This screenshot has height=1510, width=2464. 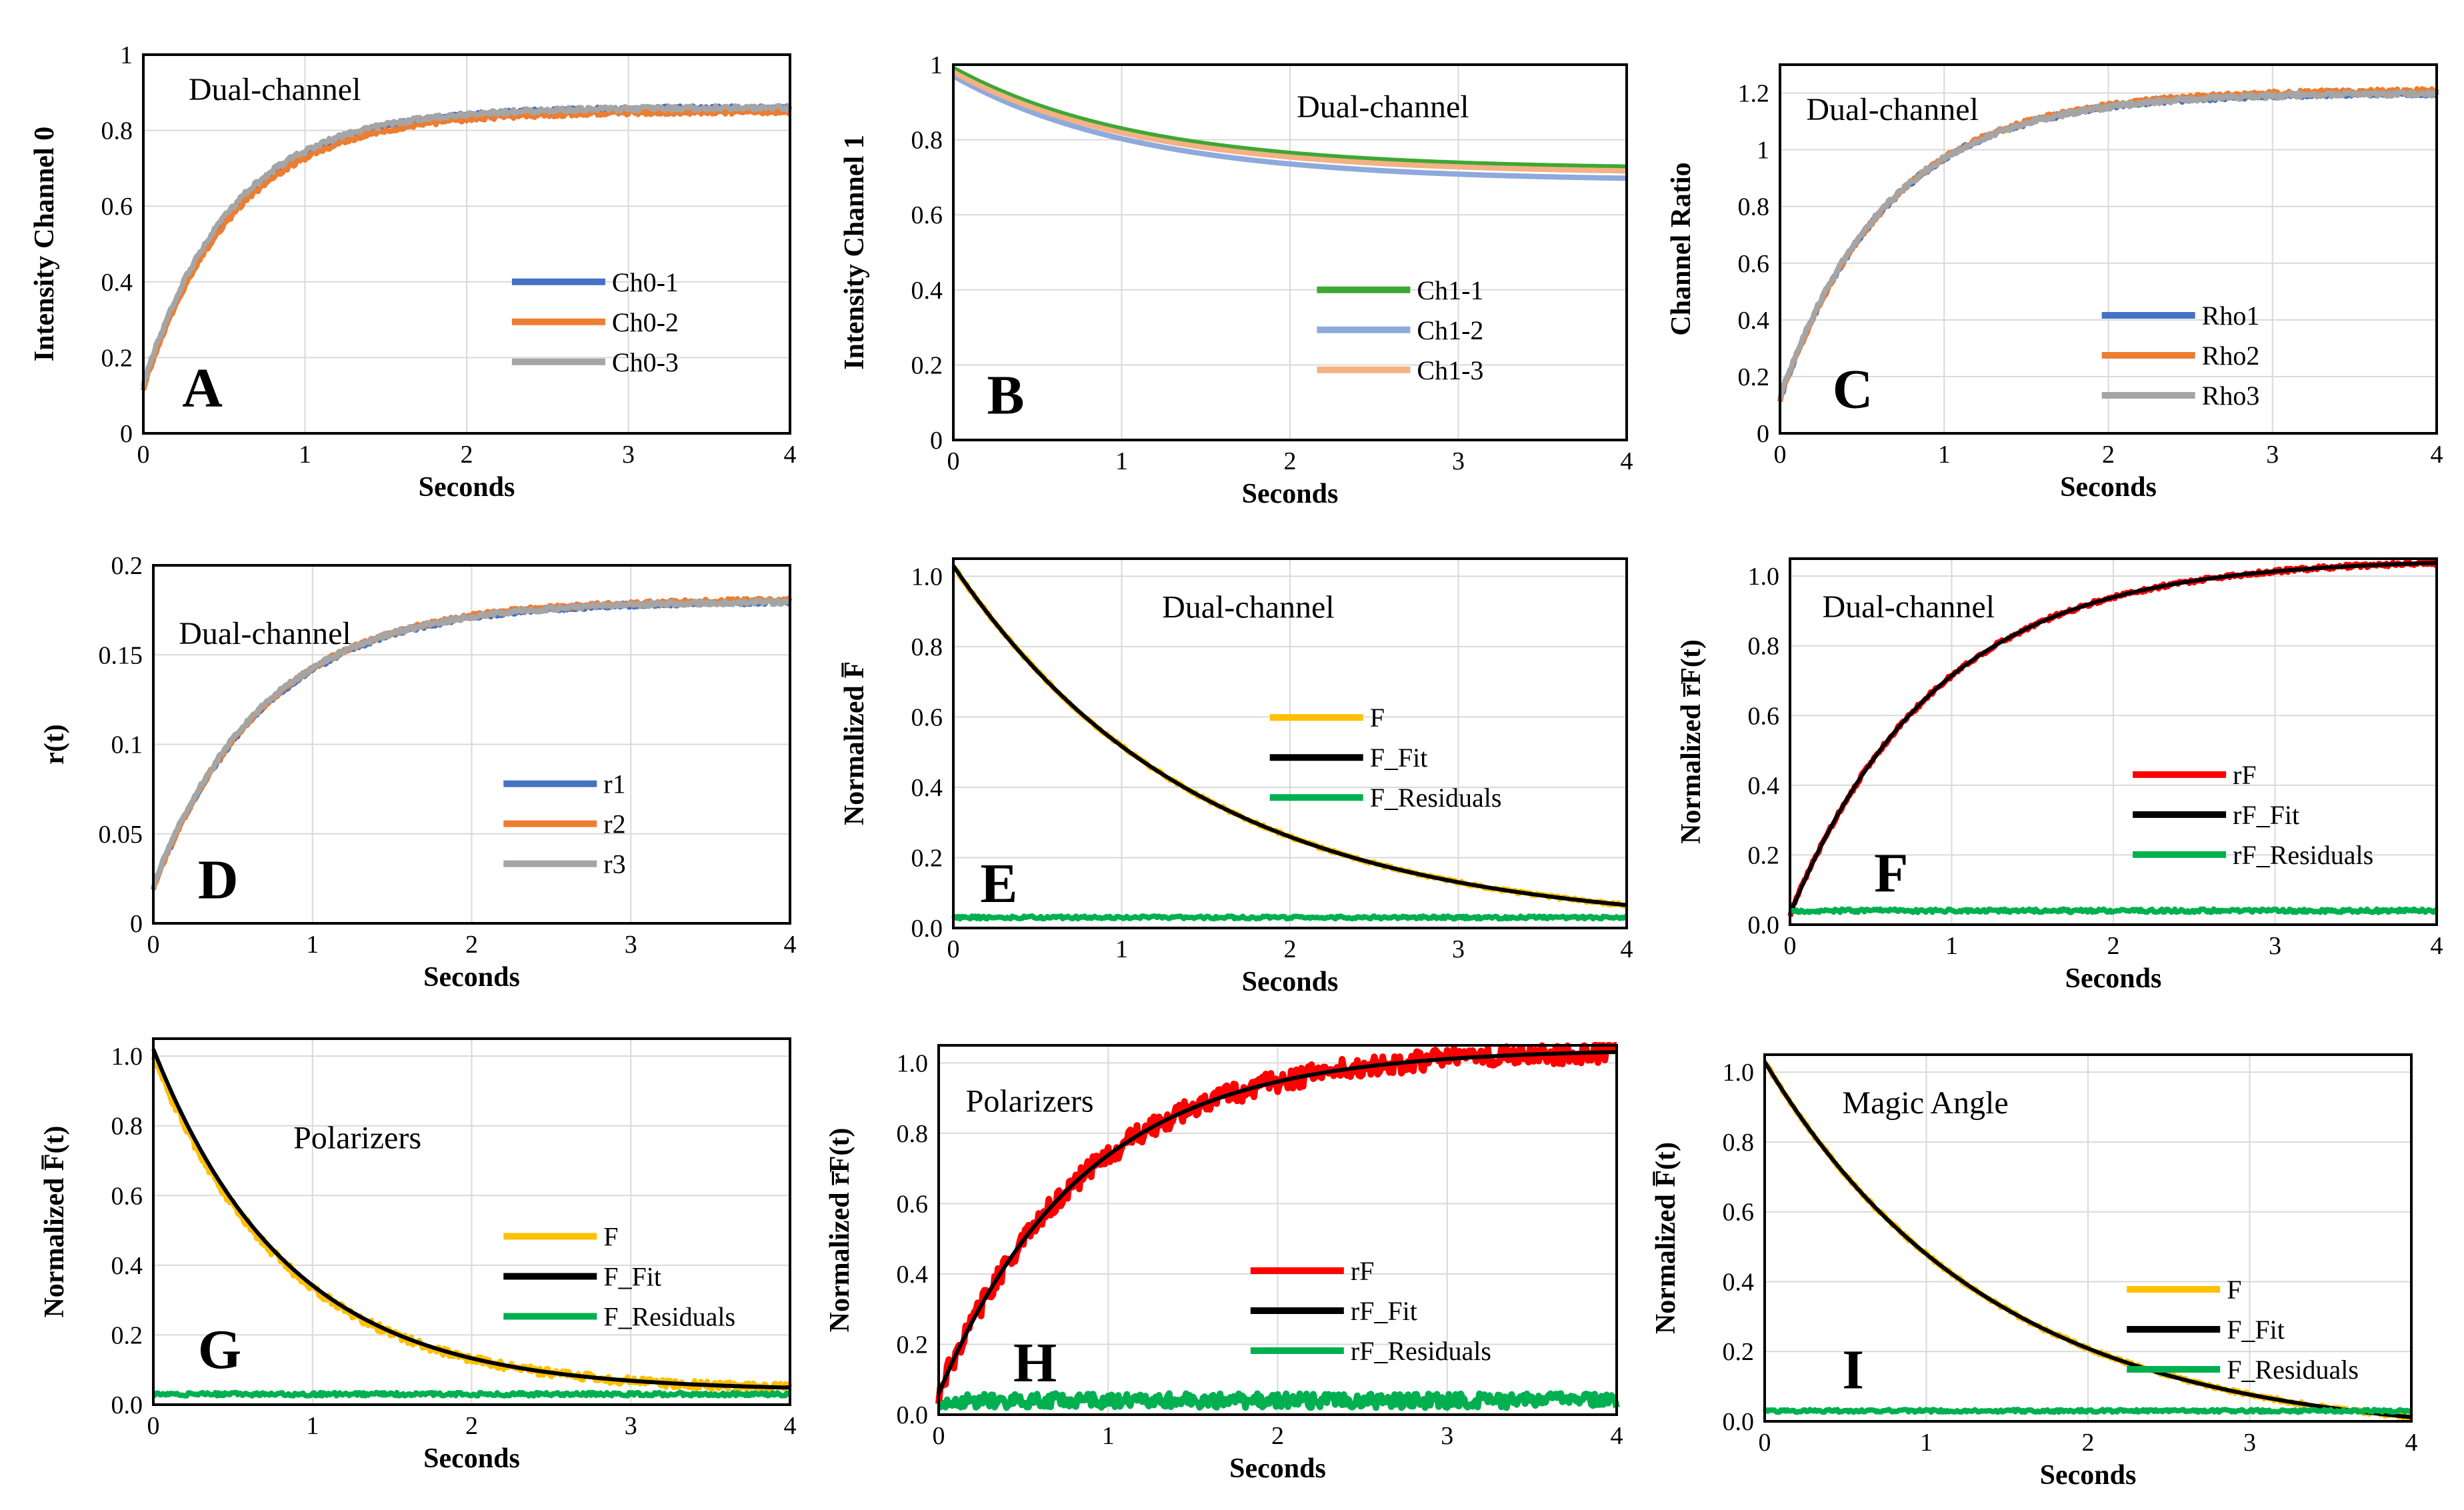 I want to click on y-axis-label: Channel Ratio, so click(x=1681, y=248).